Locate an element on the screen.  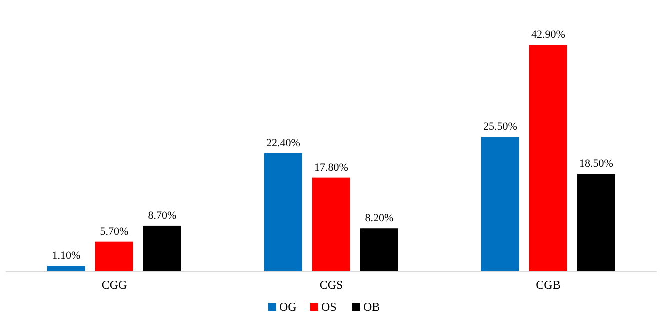
data-label: 22.40% is located at coordinates (283, 143).